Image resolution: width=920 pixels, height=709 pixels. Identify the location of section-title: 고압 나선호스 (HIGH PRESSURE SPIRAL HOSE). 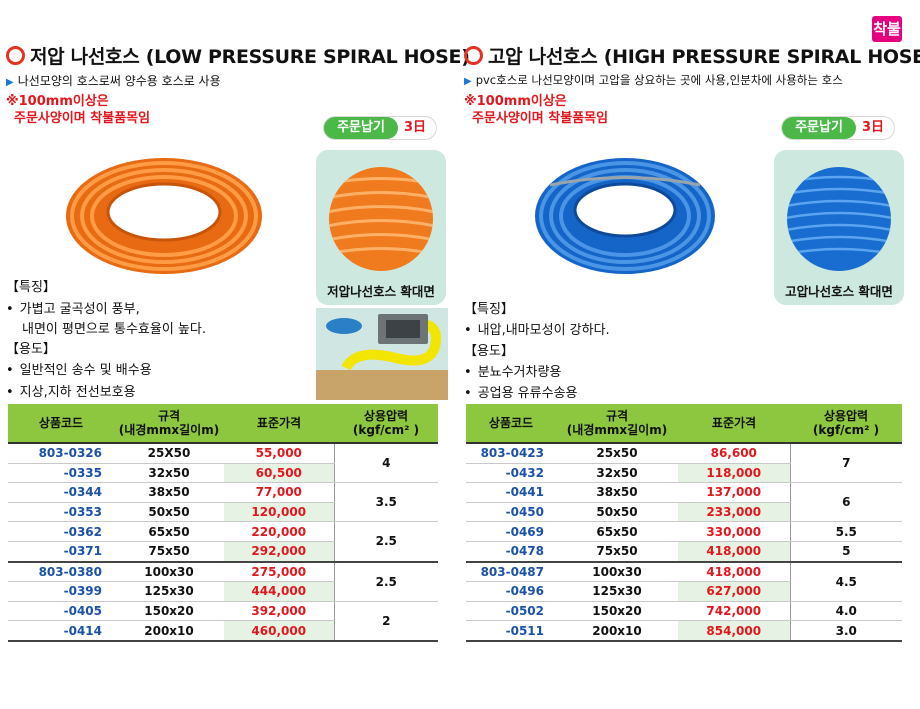
(692, 55).